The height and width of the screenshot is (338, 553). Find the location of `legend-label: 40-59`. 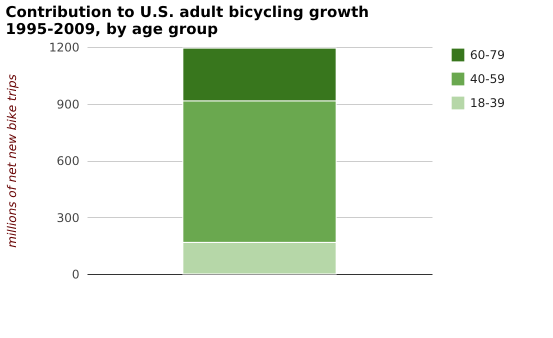

legend-label: 40-59 is located at coordinates (487, 79).